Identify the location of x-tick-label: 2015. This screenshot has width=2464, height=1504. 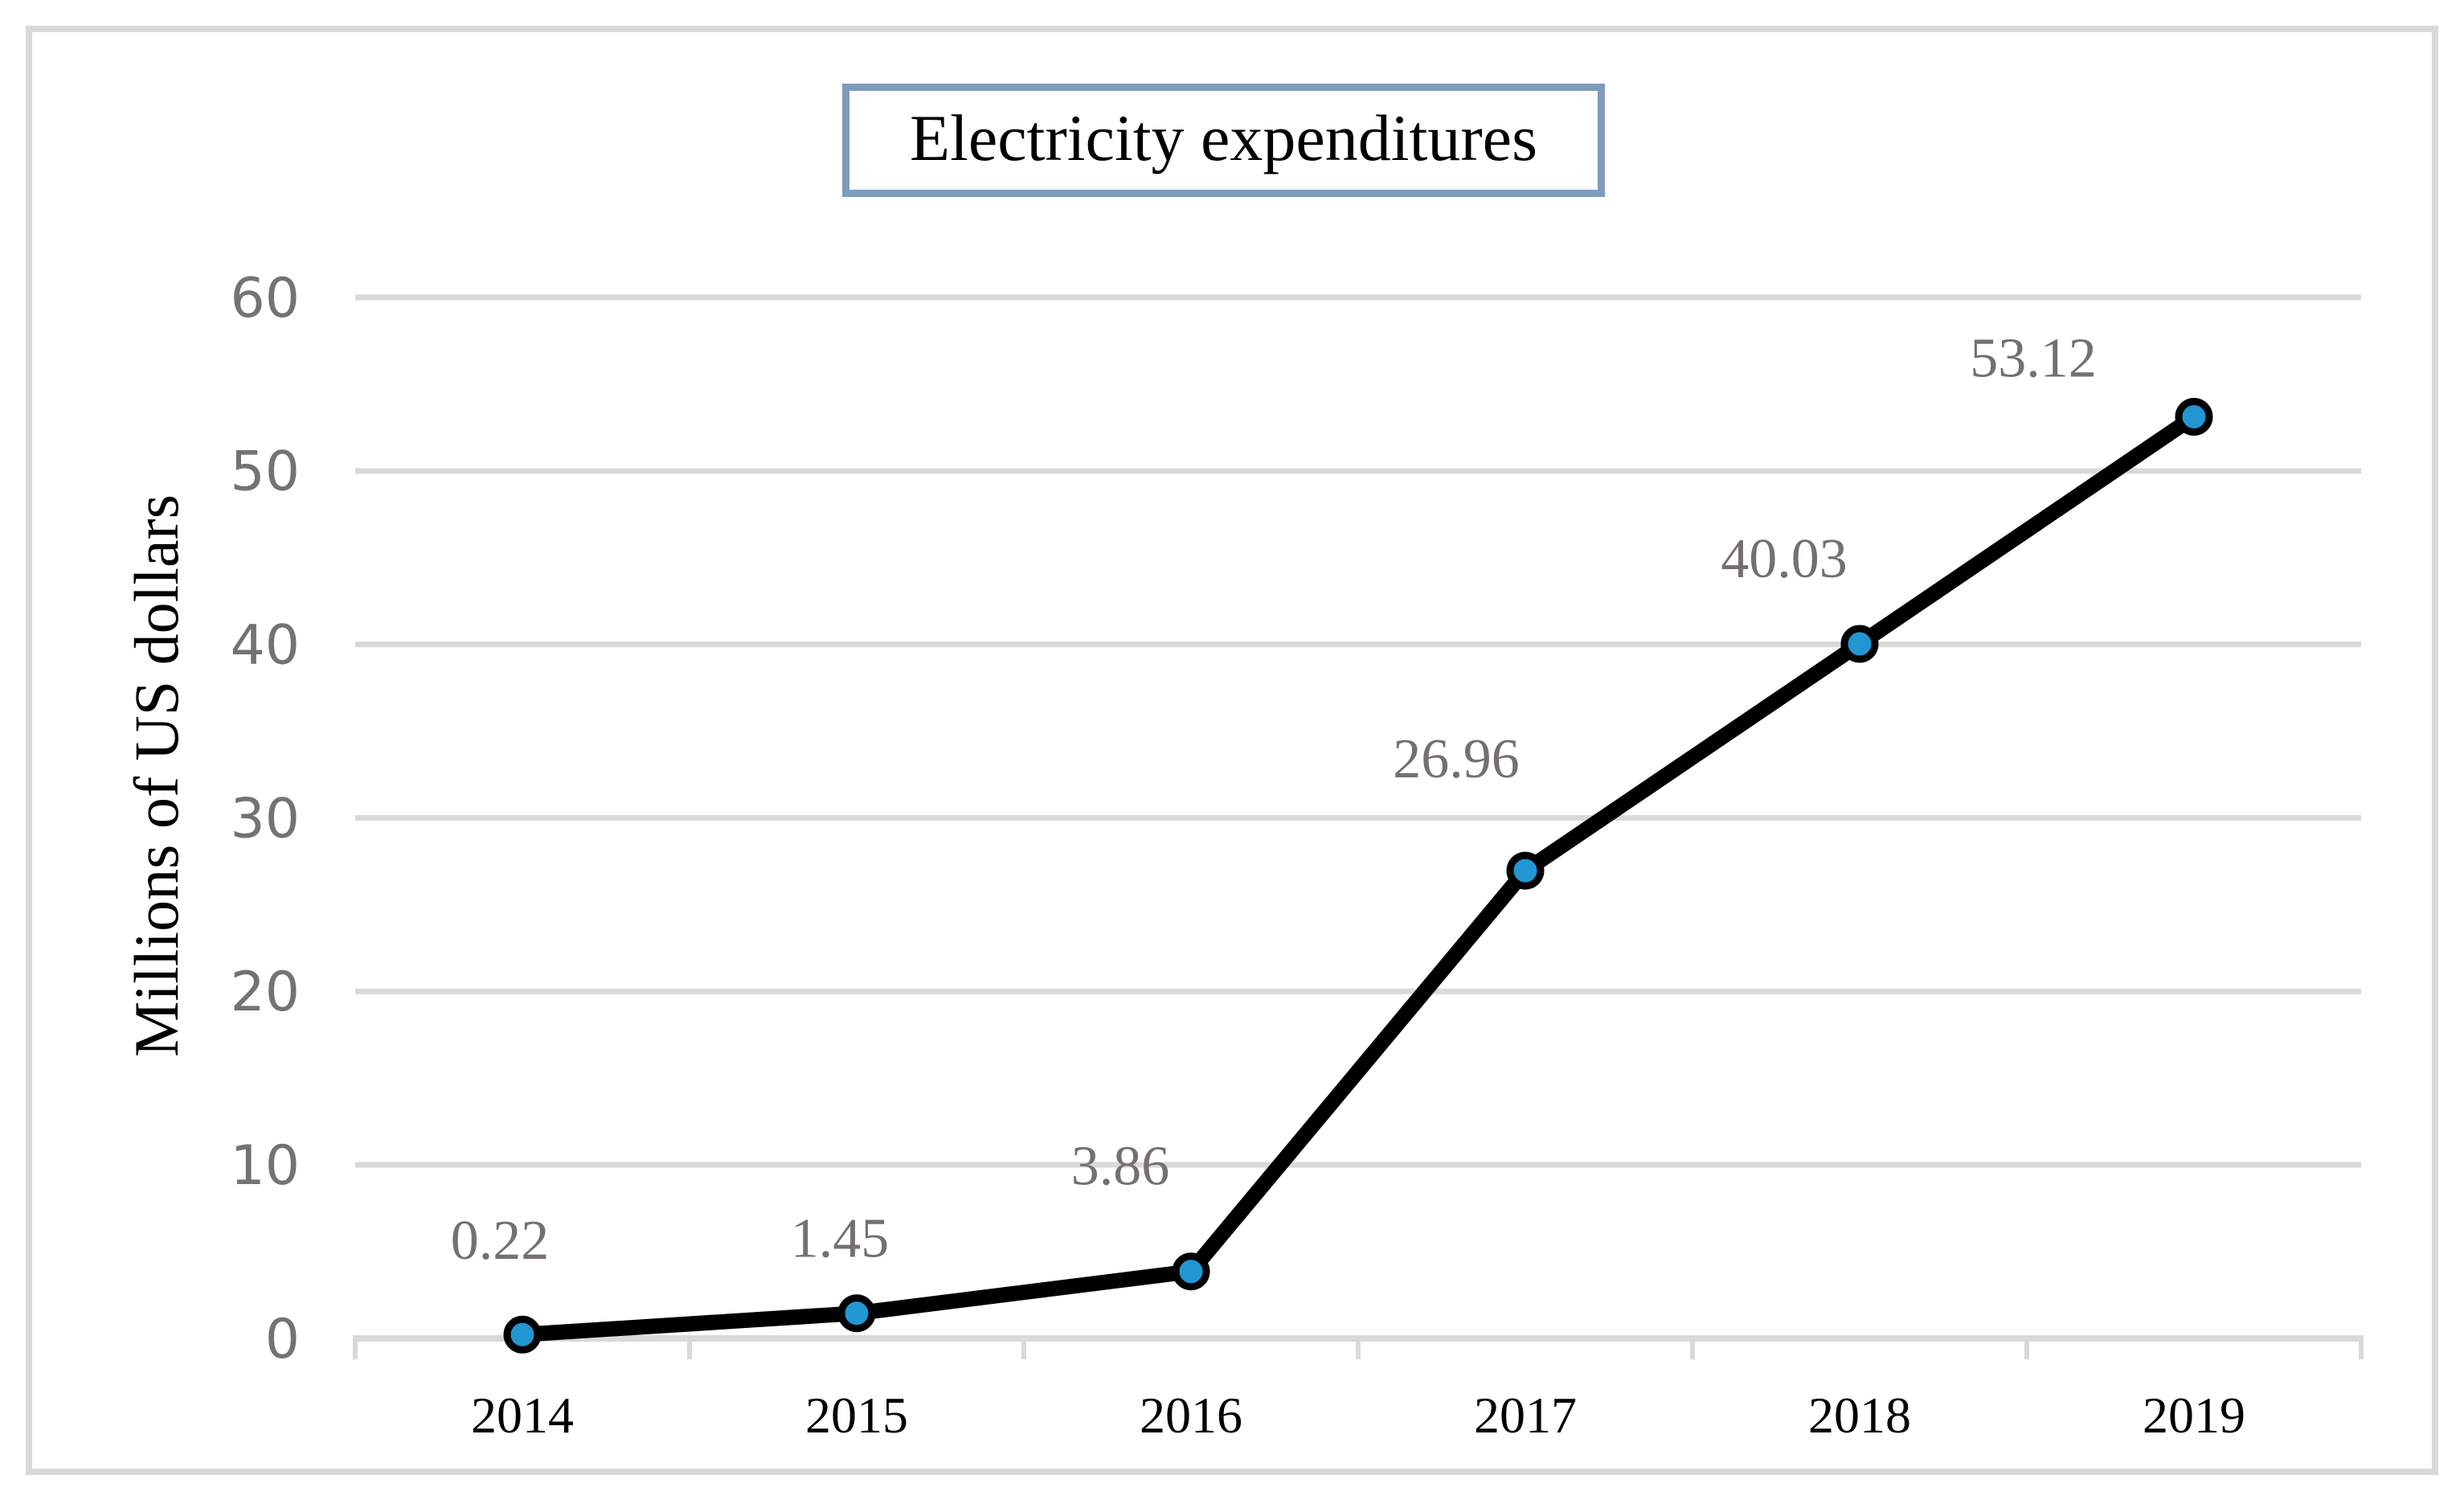
(856, 1416).